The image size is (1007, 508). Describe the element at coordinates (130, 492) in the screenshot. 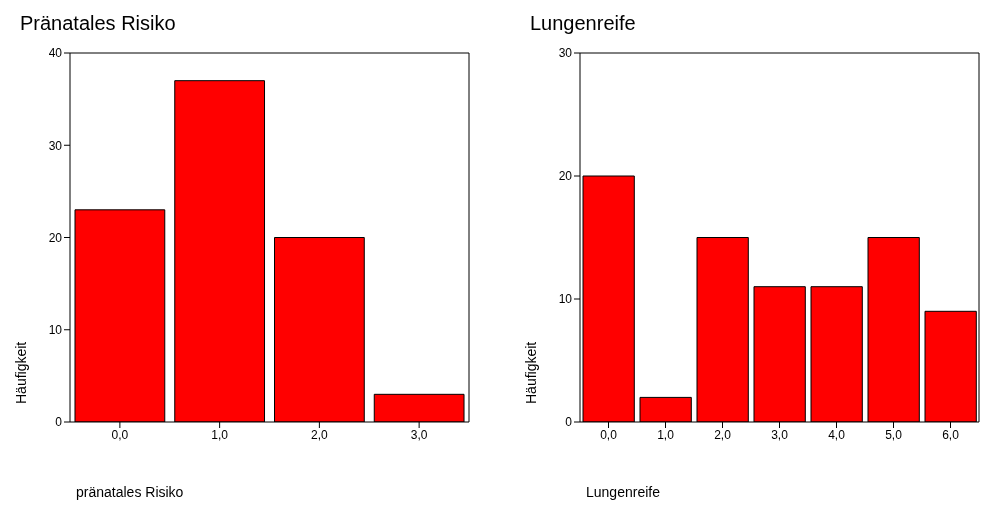

I see `x-axis-title: pränatales Risiko` at that location.